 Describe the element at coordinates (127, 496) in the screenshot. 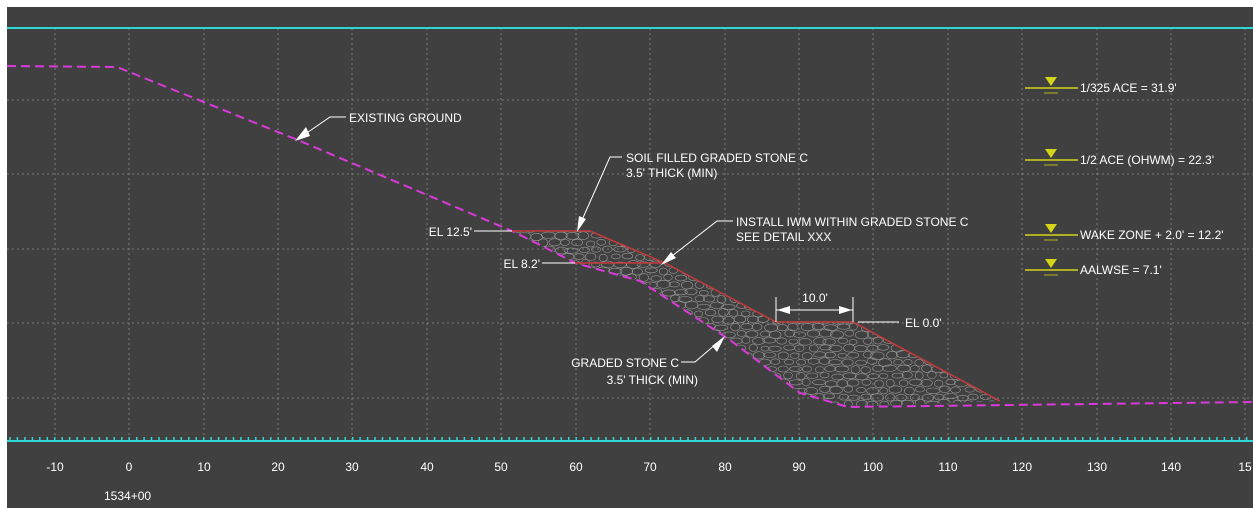

I see `station-label: 1534+00` at that location.